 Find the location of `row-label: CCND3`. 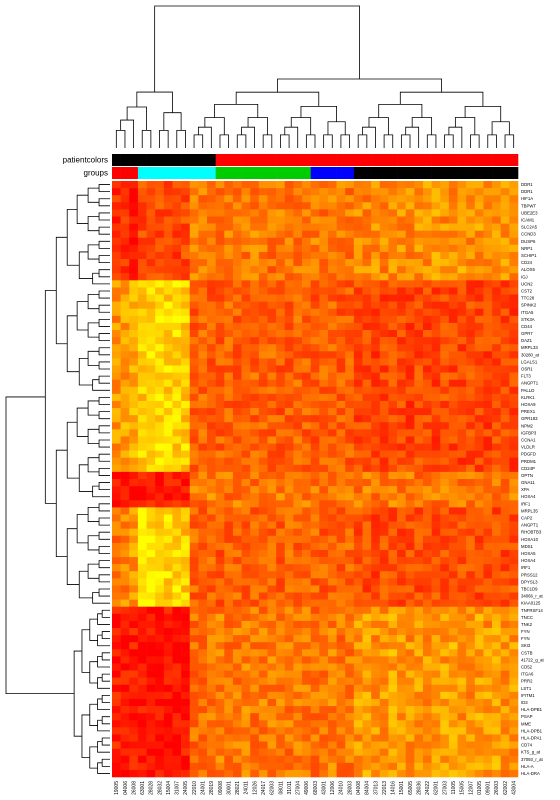

row-label: CCND3 is located at coordinates (528, 234).